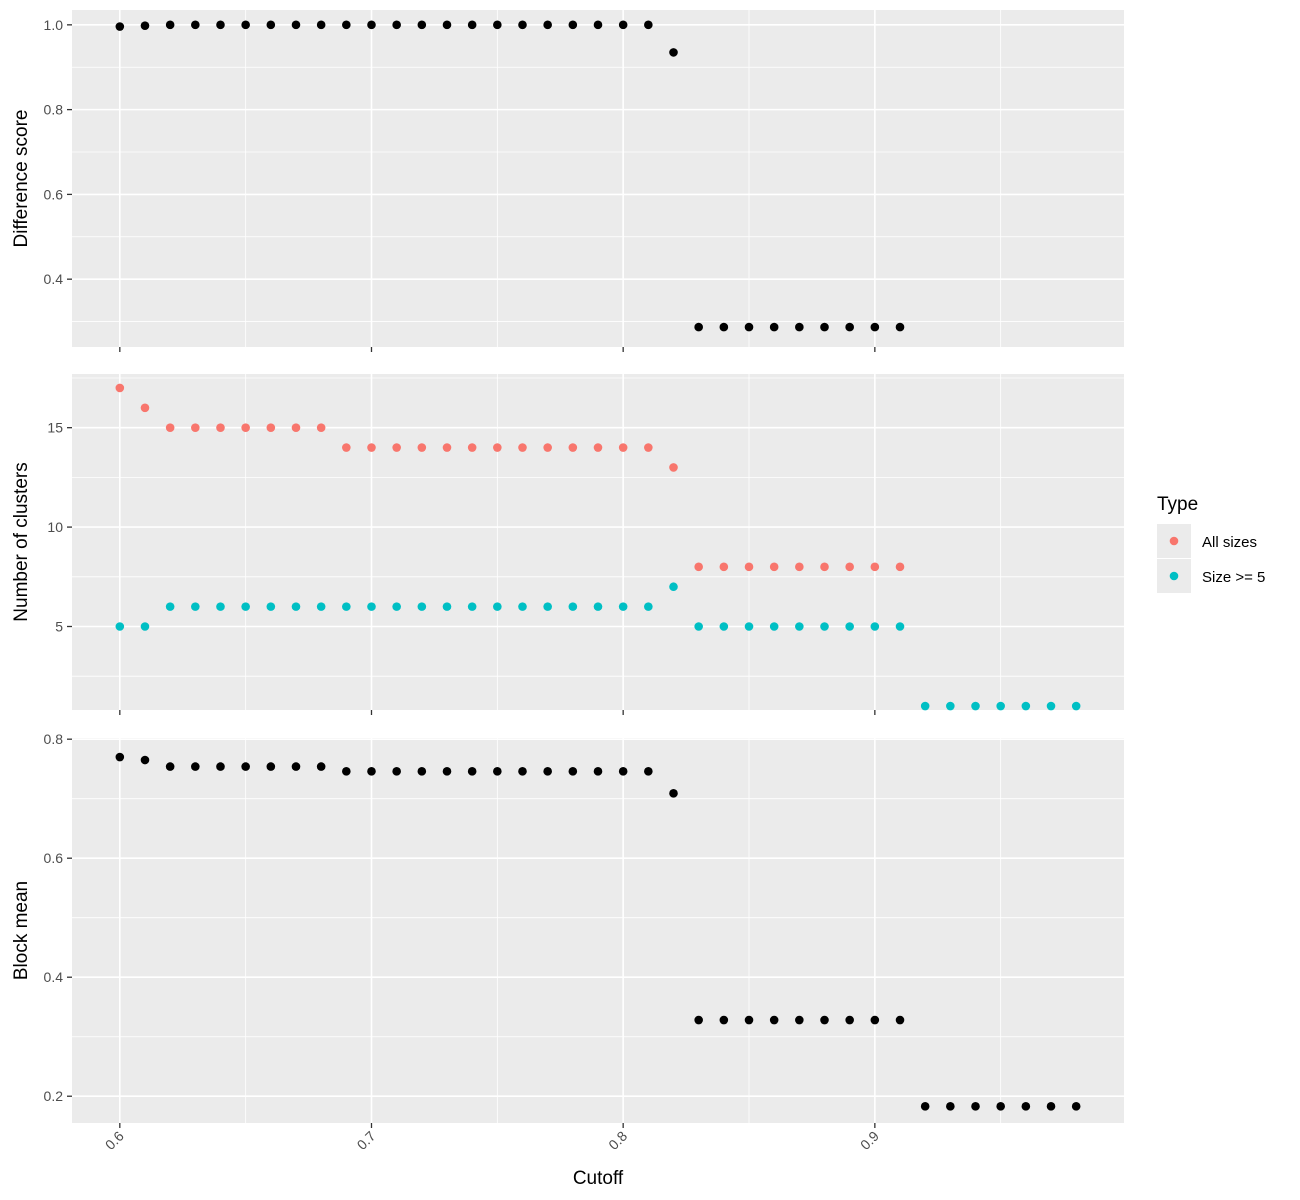  I want to click on legend-label: All sizes, so click(1229, 542).